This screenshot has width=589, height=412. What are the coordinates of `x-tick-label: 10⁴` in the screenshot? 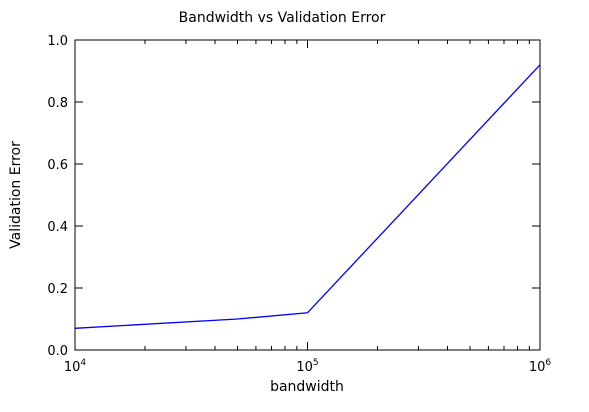 It's located at (75, 366).